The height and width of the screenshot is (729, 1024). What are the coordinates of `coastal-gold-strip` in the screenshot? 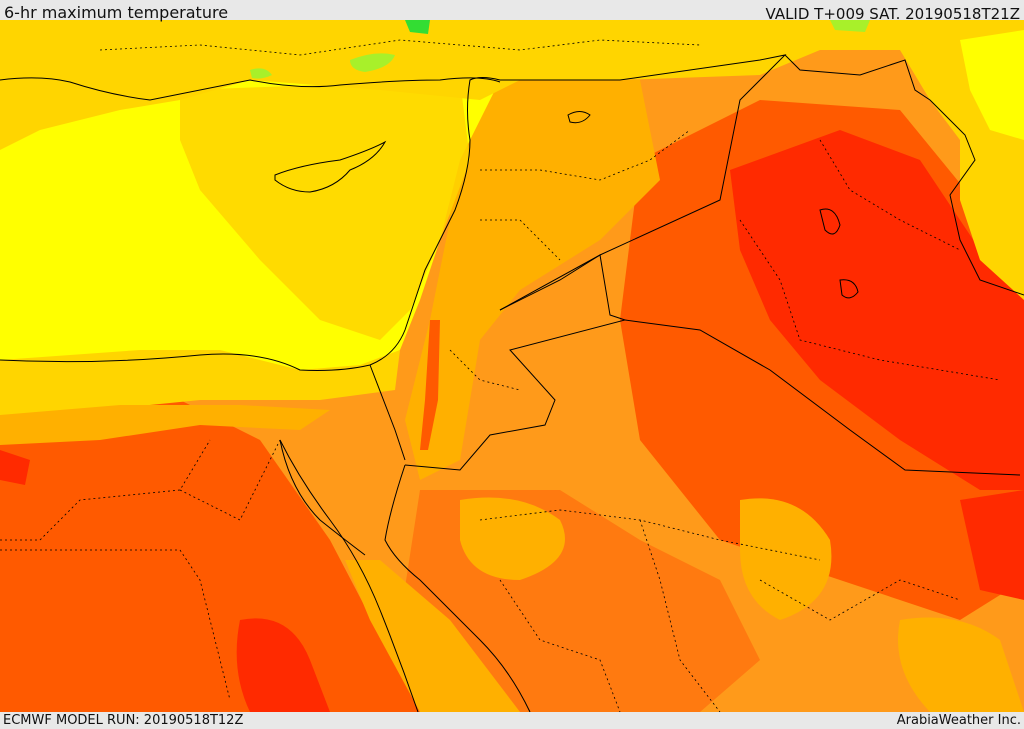 It's located at (200, 385).